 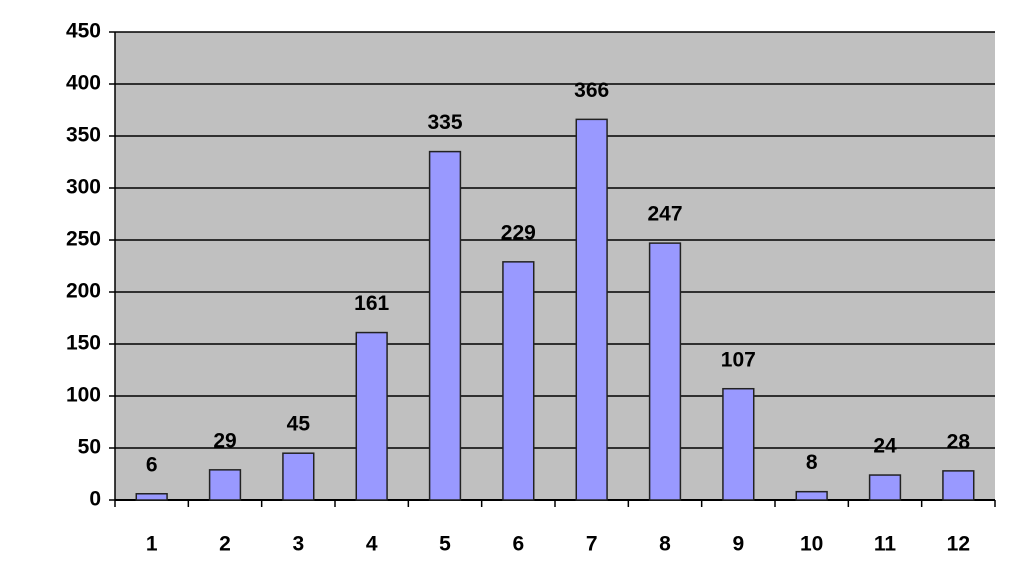 I want to click on data-label: 161, so click(x=371, y=303).